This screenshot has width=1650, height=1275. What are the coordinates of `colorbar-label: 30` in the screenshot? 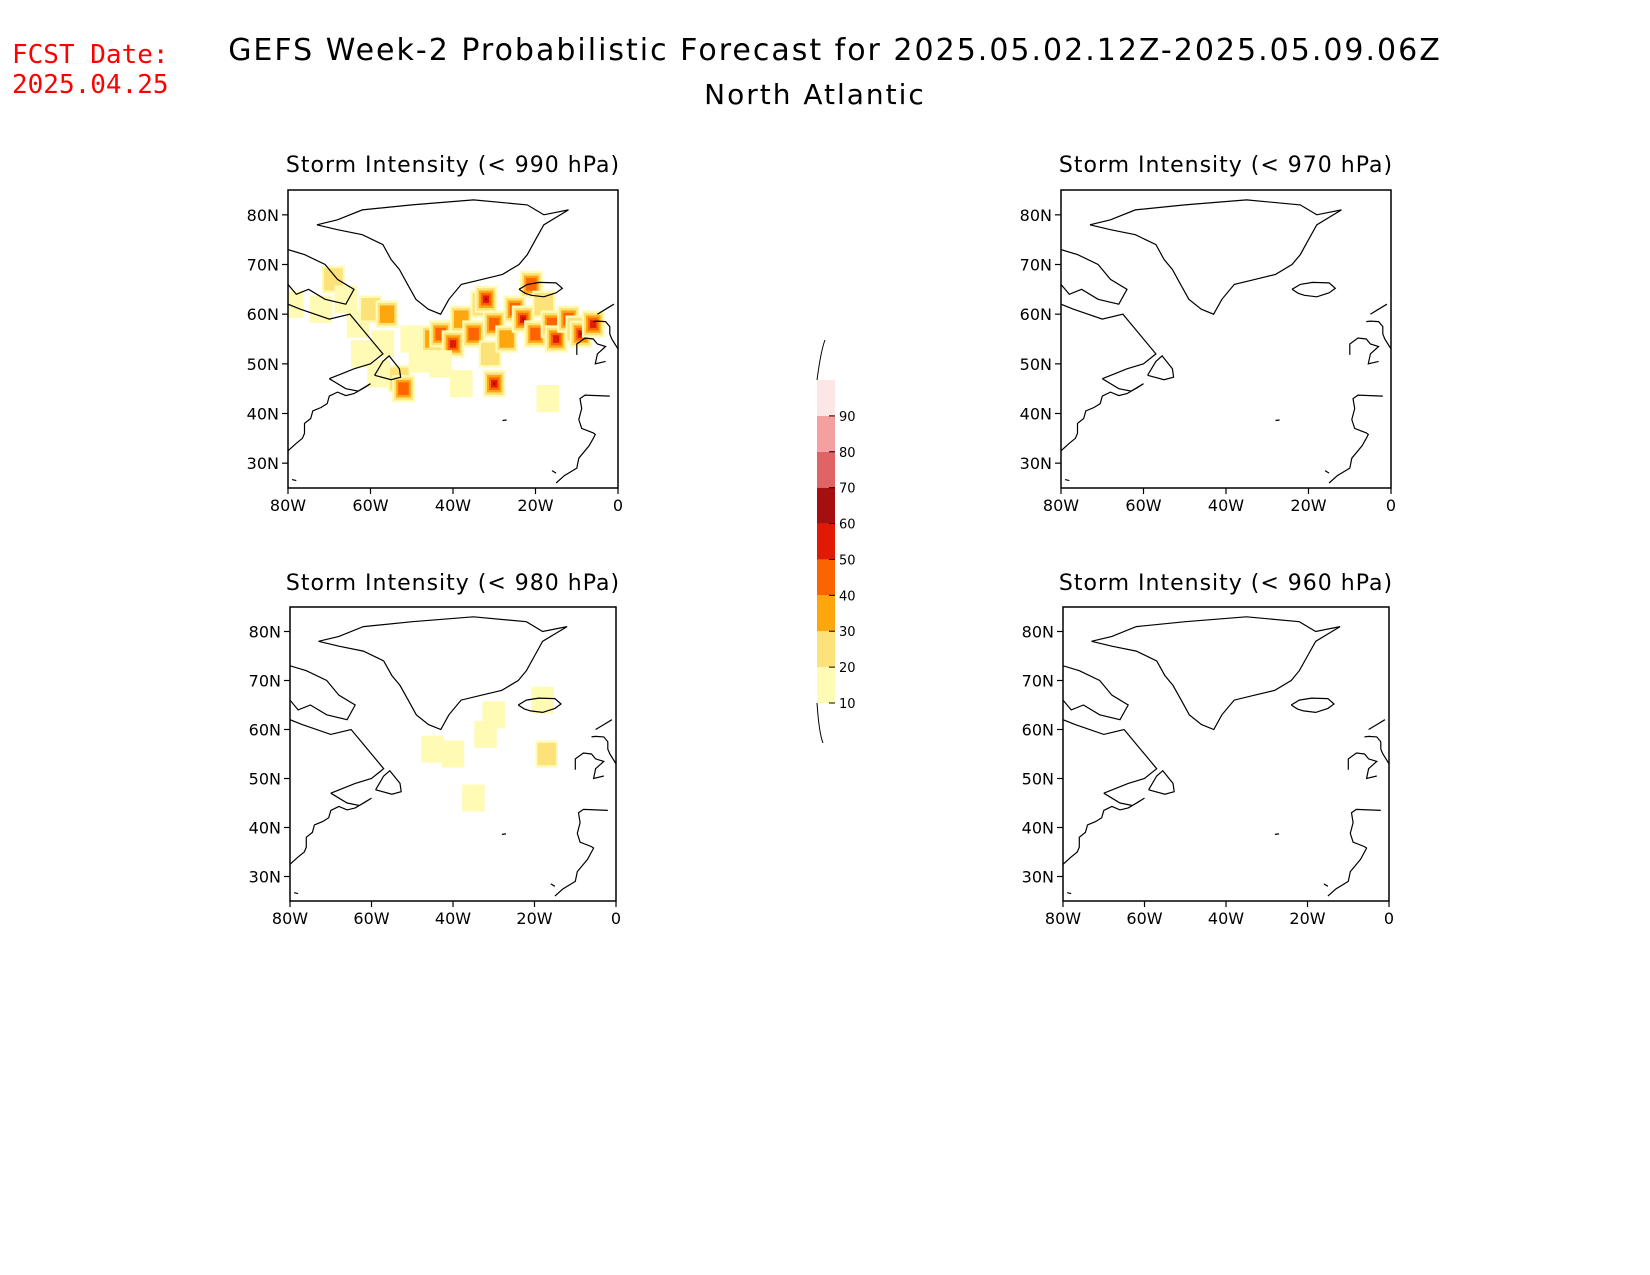 It's located at (847, 632).